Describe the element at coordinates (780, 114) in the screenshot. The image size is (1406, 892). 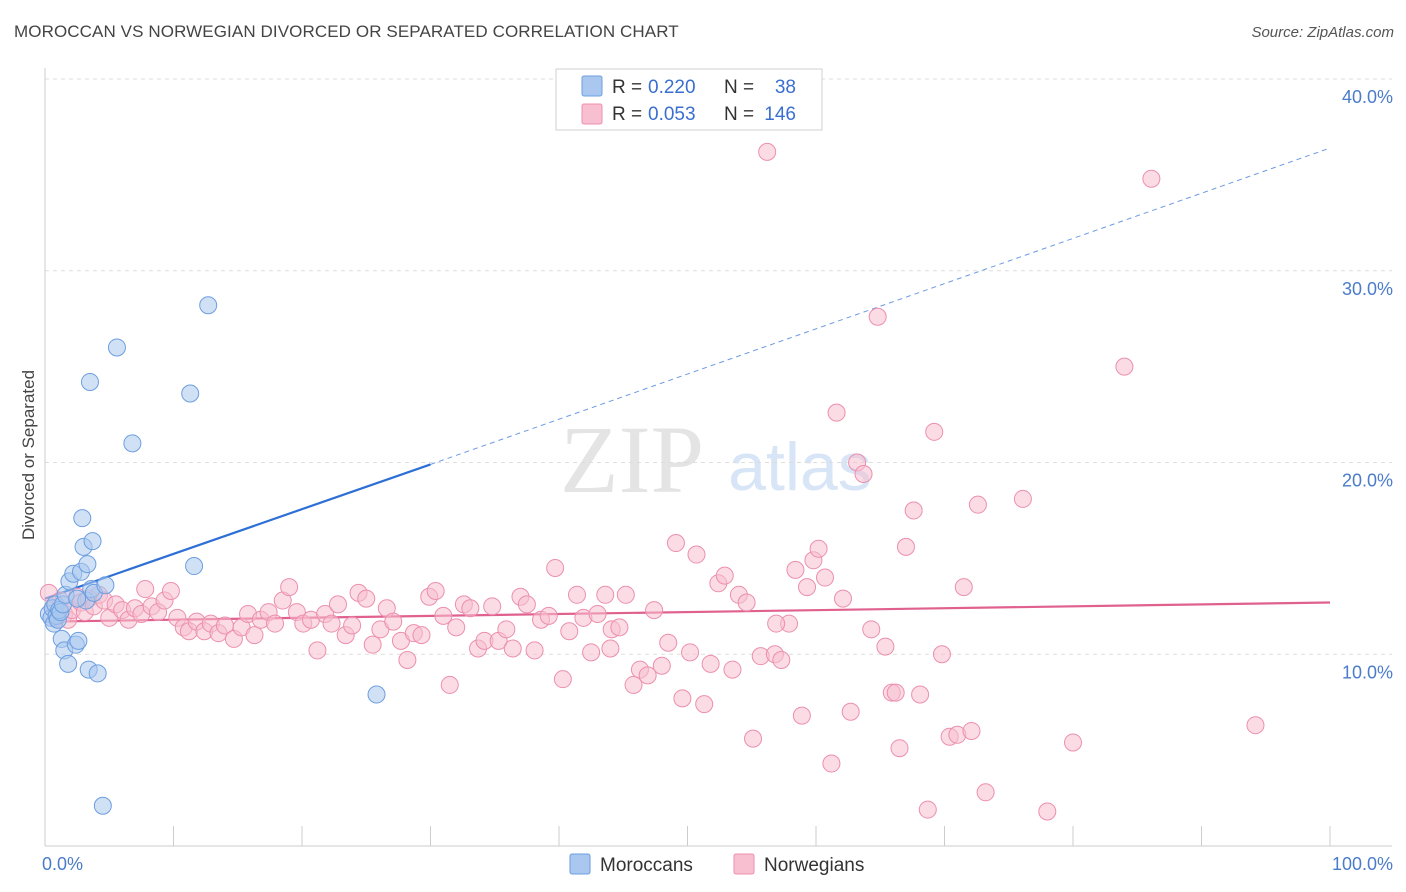
I see `legend-n-value-2: 146` at that location.